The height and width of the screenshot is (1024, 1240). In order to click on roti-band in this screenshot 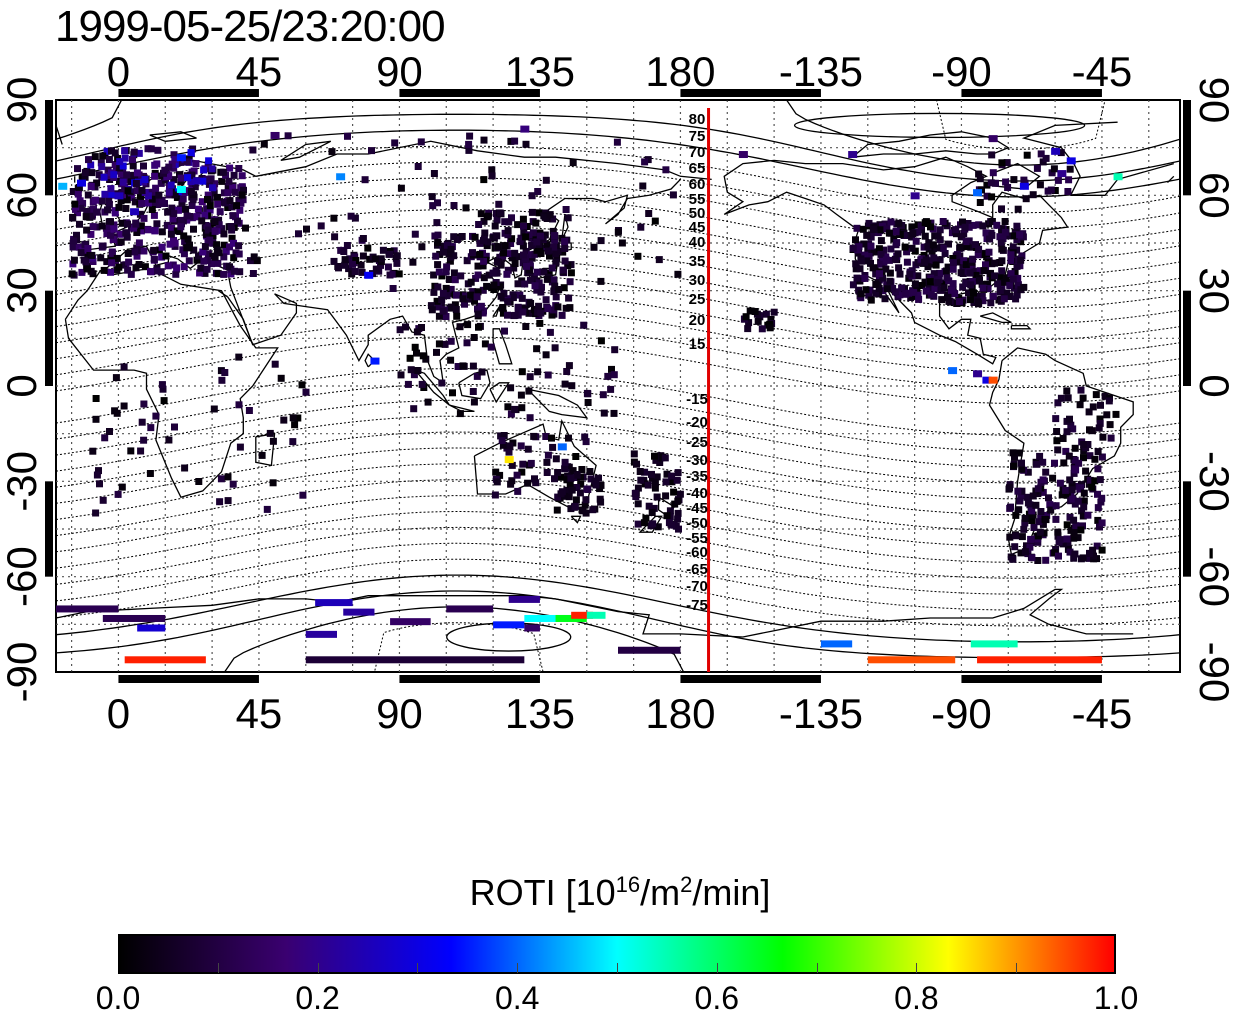, I will do `click(836, 644)`.